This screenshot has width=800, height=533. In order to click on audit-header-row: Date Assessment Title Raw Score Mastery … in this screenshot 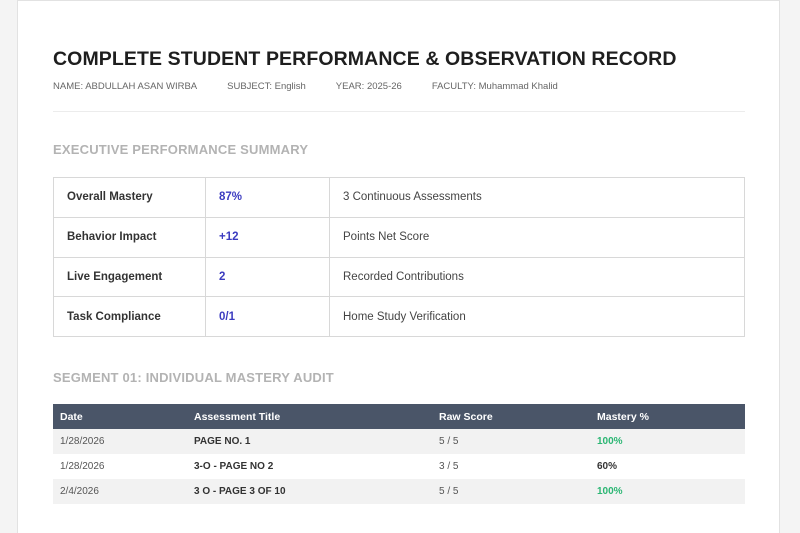, I will do `click(399, 416)`.